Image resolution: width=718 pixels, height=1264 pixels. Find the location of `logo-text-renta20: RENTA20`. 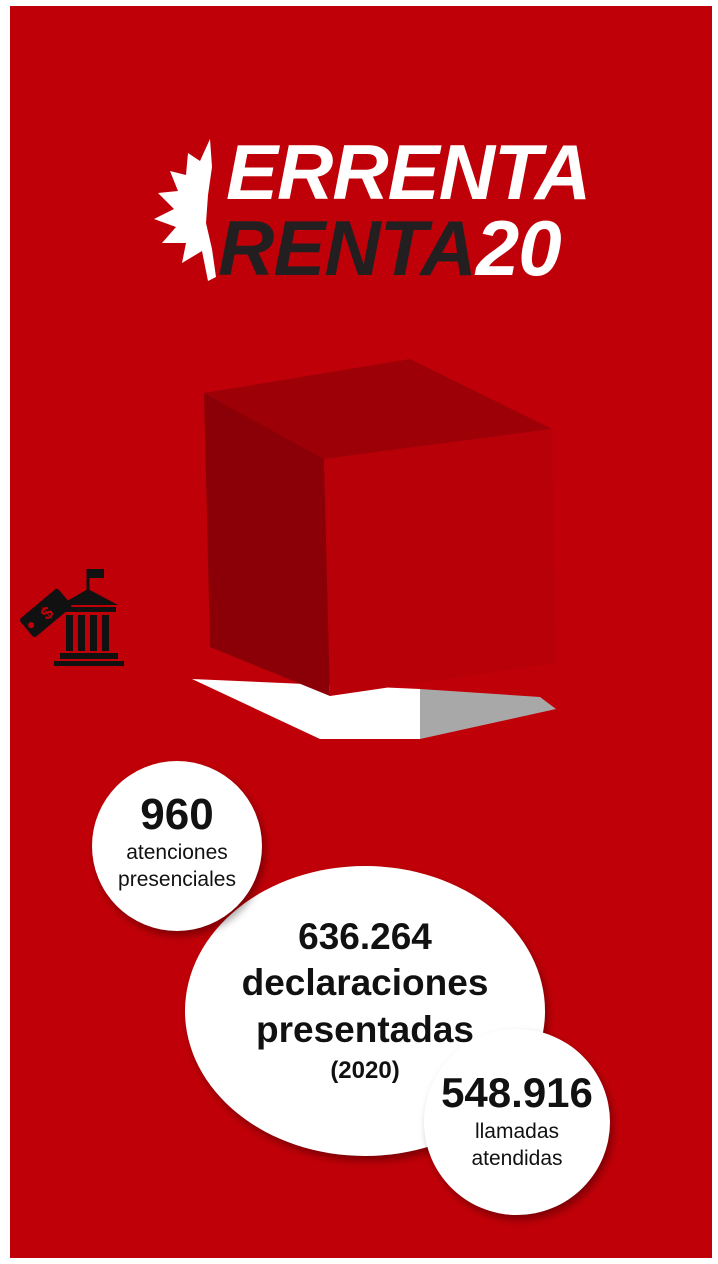

logo-text-renta20: RENTA20 is located at coordinates (390, 248).